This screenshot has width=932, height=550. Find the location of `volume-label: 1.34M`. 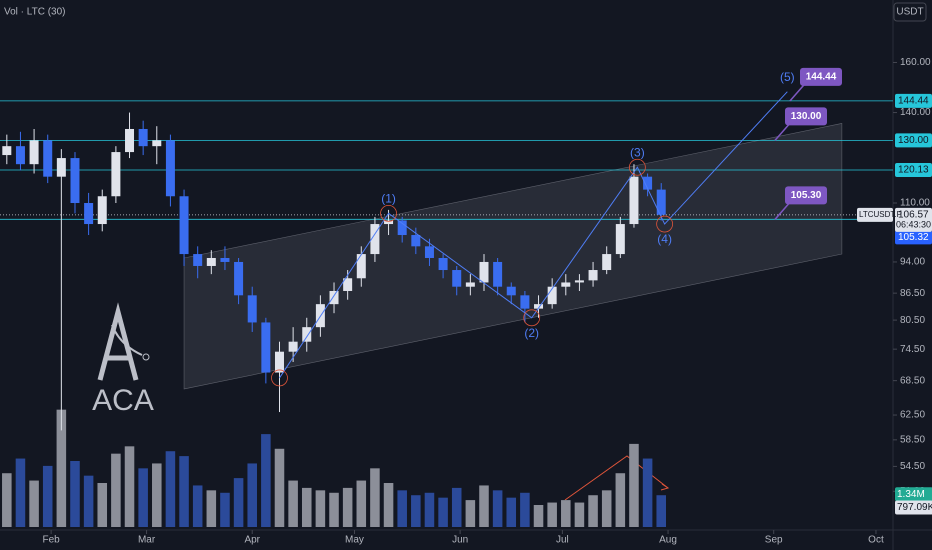

volume-label: 1.34M is located at coordinates (911, 494).